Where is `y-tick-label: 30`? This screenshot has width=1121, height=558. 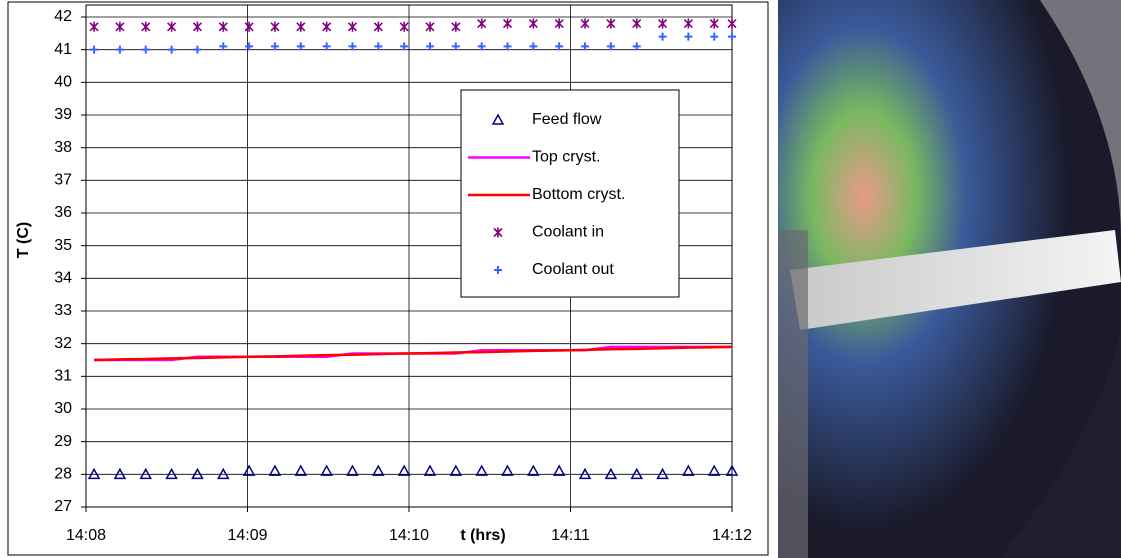 y-tick-label: 30 is located at coordinates (63, 408).